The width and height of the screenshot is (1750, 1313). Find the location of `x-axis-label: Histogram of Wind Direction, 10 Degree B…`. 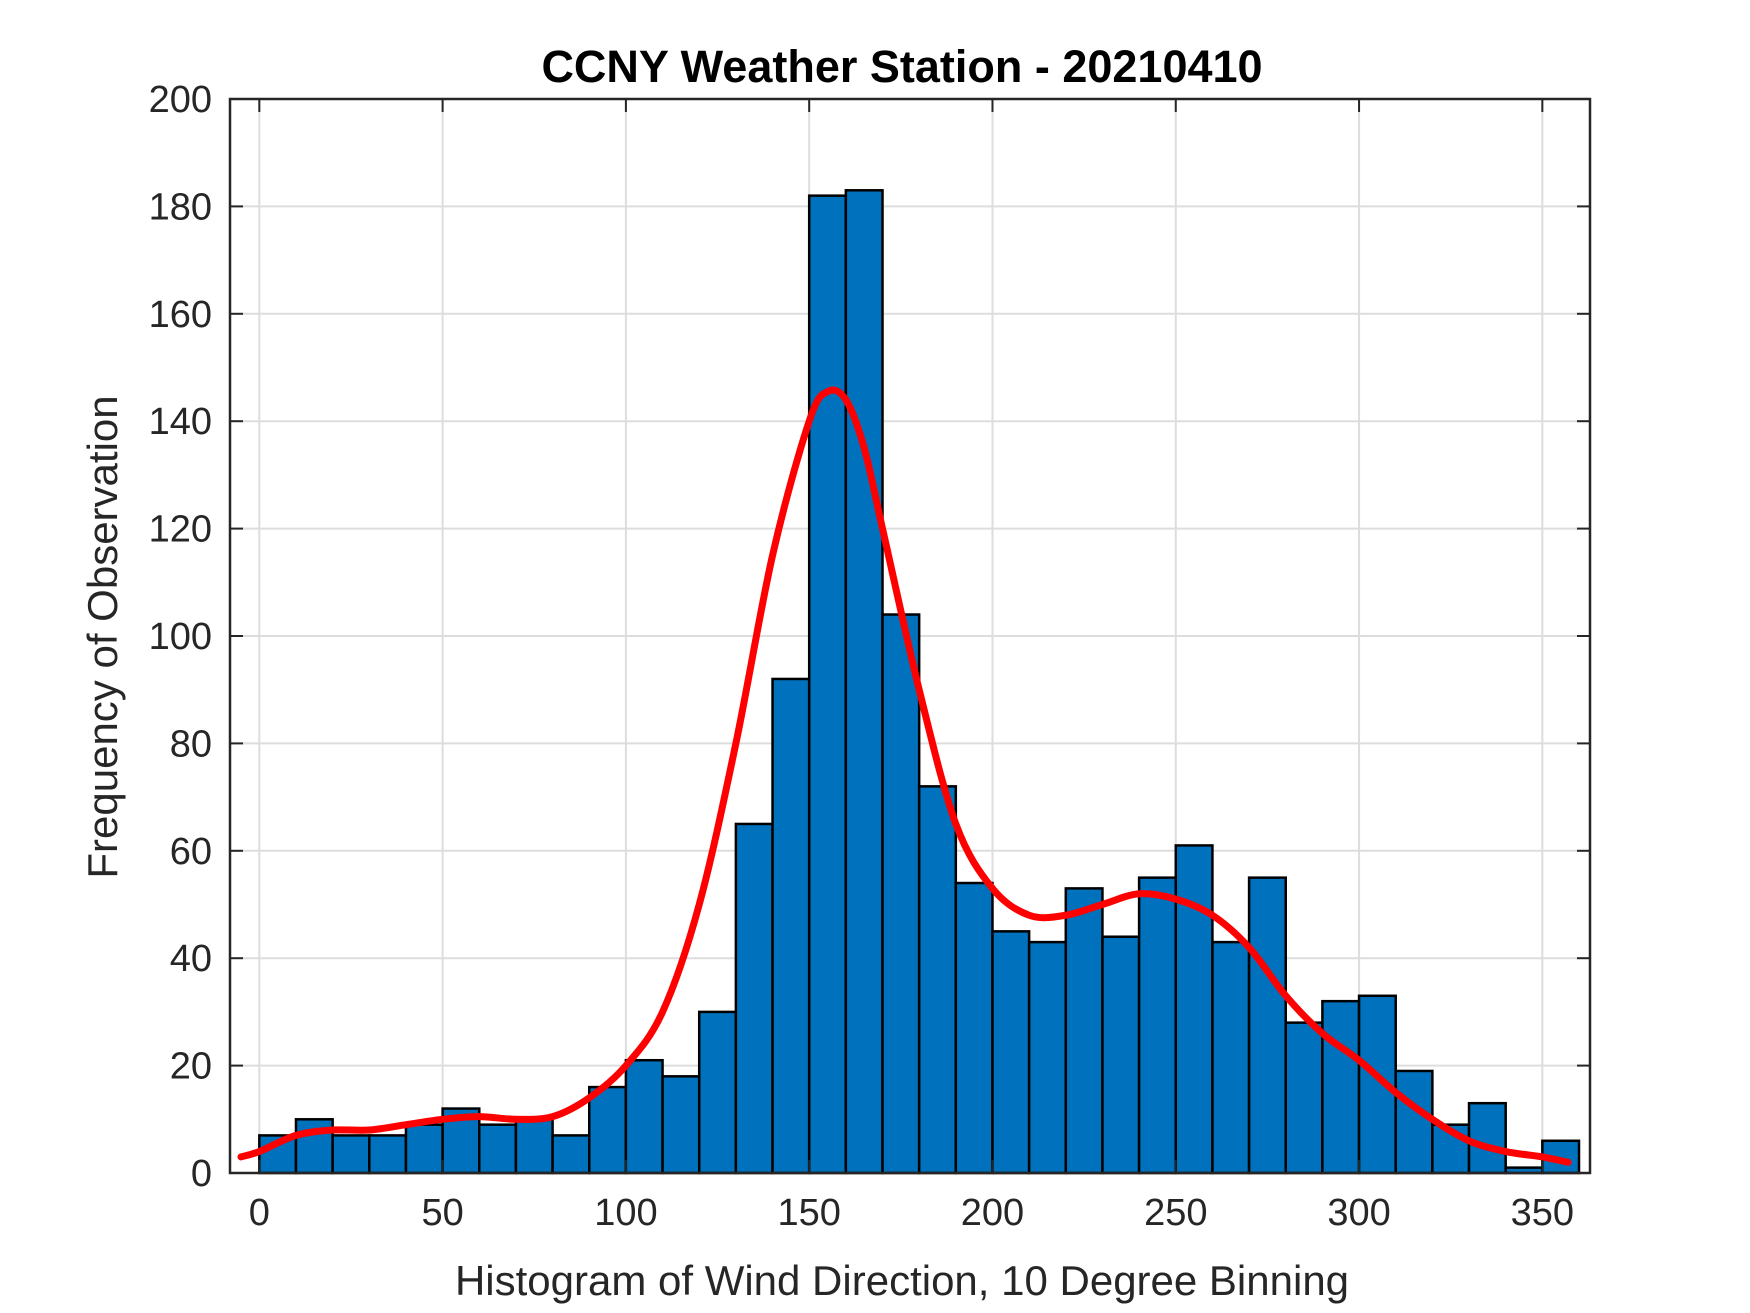

x-axis-label: Histogram of Wind Direction, 10 Degree B… is located at coordinates (902, 1280).